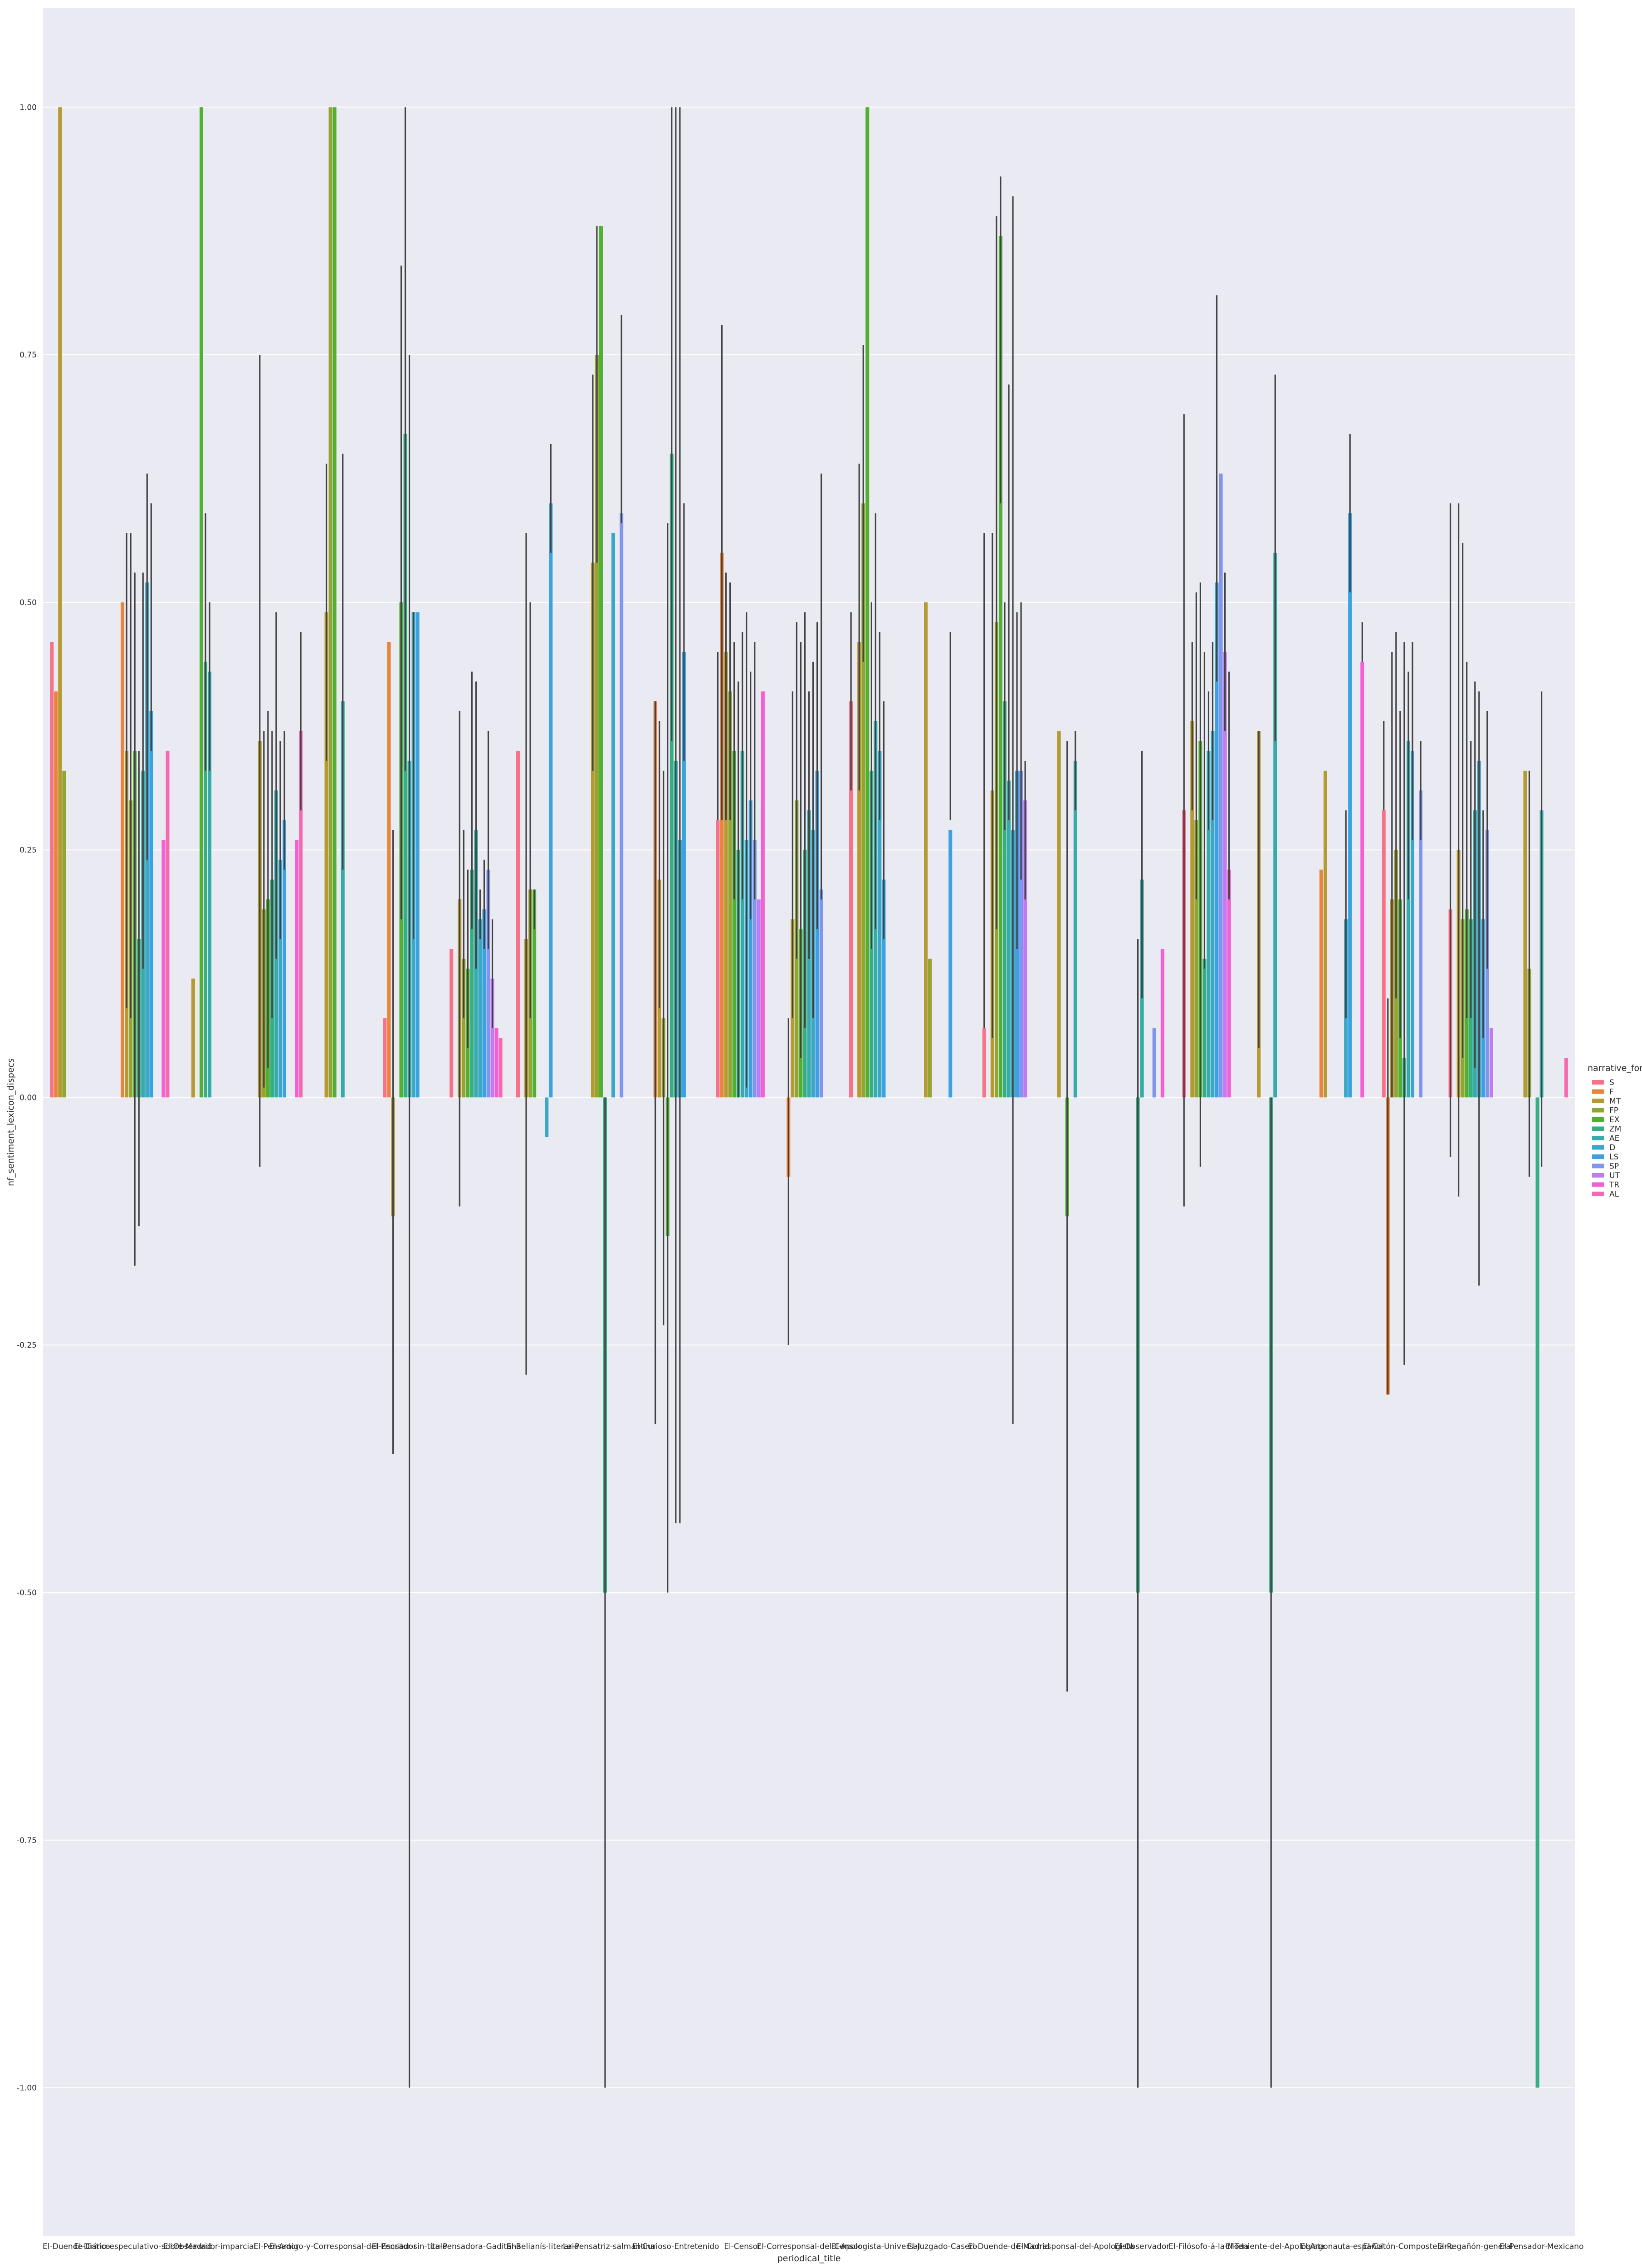 The height and width of the screenshot is (2268, 1642). Describe the element at coordinates (476, 2246) in the screenshot. I see `x-tick-label: La-Pensadora-Gaditana` at that location.